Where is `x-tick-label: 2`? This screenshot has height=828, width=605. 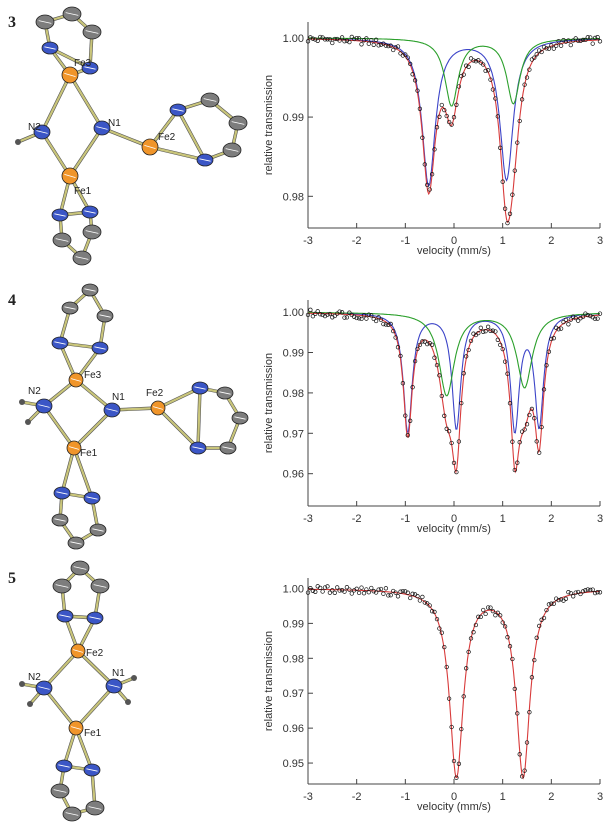
x-tick-label: 2 is located at coordinates (551, 797).